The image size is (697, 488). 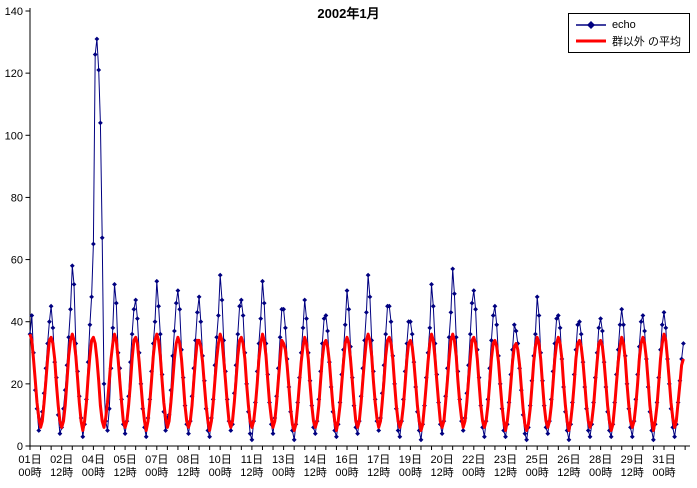 I want to click on svg-text: 29日, so click(x=632, y=460).